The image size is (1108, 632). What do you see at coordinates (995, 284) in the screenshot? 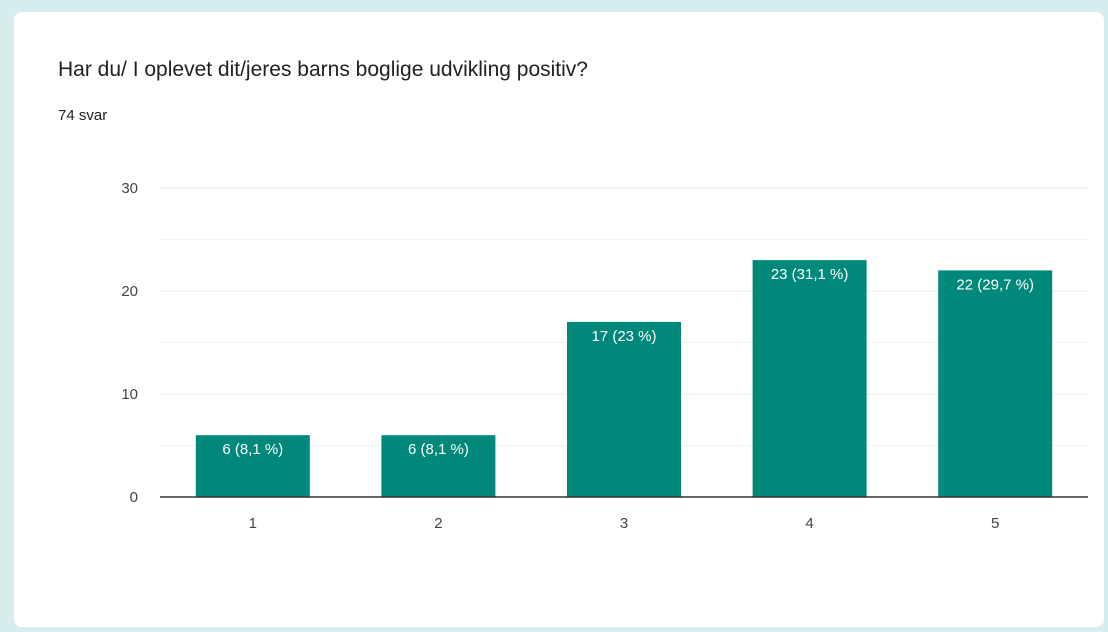
I see `bar-value-label: 22 (29,7 %)` at bounding box center [995, 284].